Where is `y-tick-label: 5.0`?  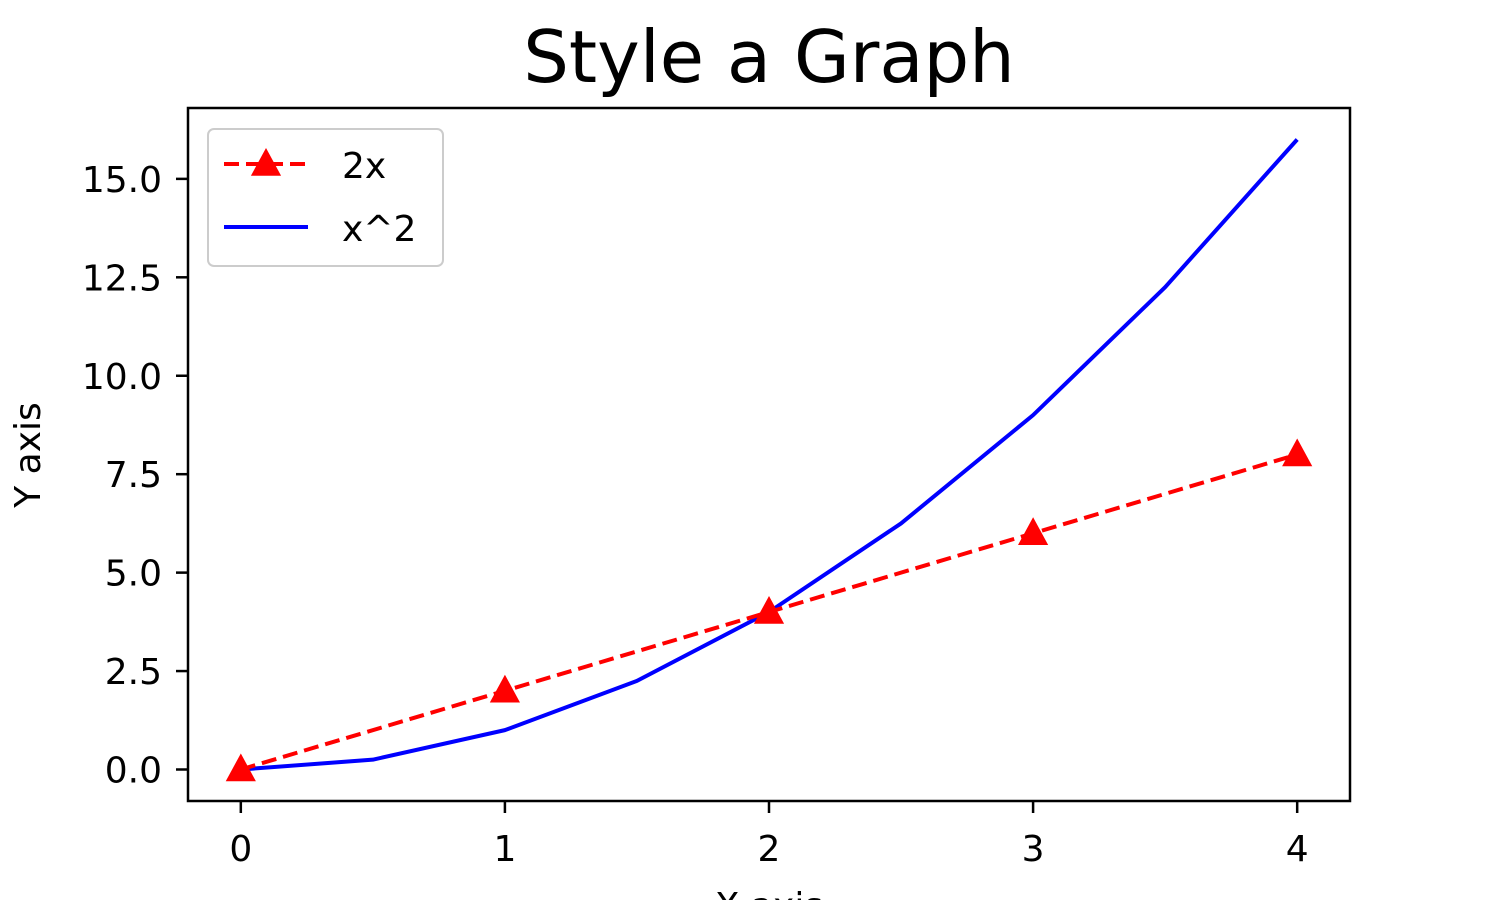 y-tick-label: 5.0 is located at coordinates (133, 574).